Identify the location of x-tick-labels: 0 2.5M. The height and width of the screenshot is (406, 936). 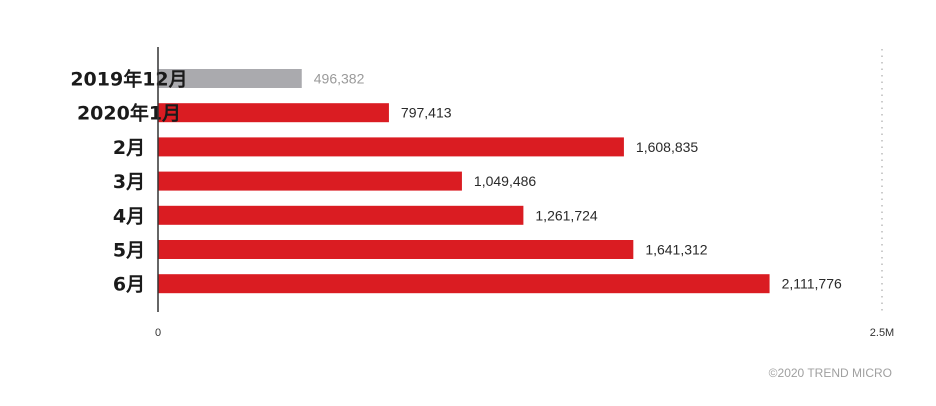
(524, 333).